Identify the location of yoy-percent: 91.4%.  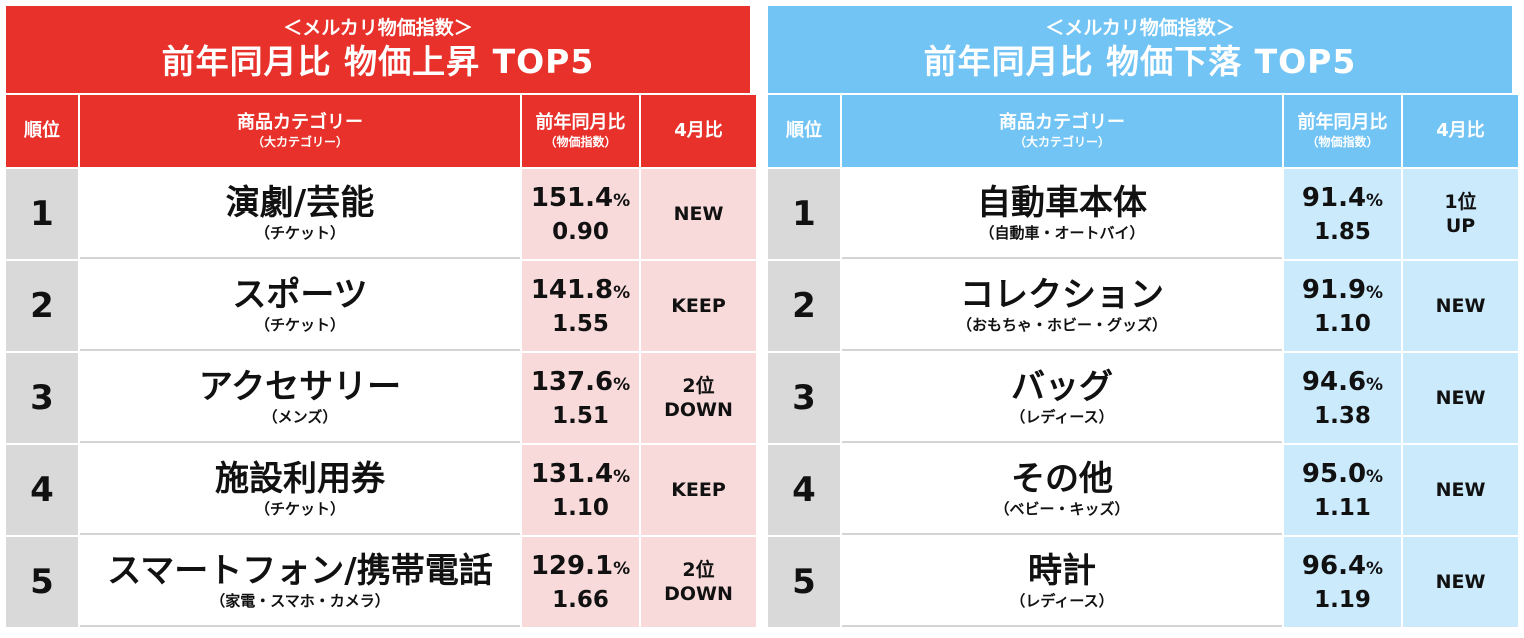
(1342, 197).